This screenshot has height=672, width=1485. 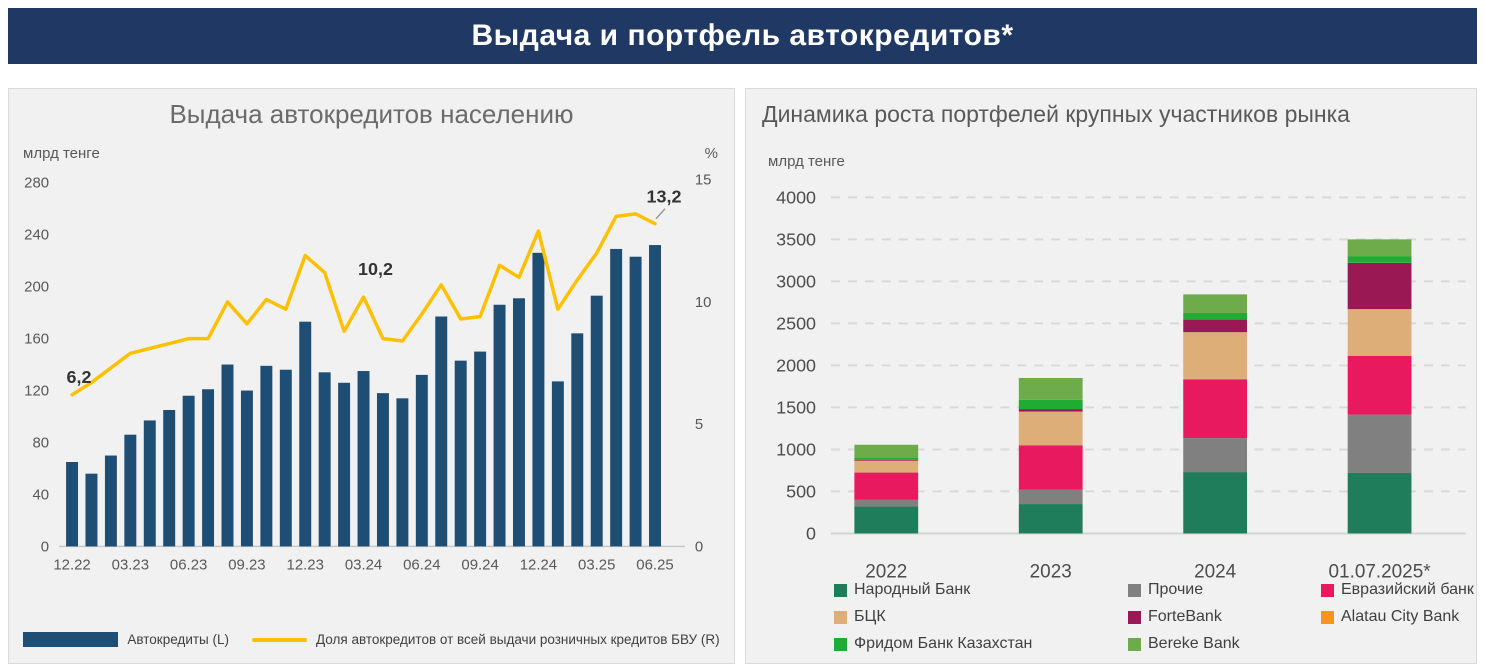 What do you see at coordinates (188, 564) in the screenshot?
I see `svg-text: 06.23` at bounding box center [188, 564].